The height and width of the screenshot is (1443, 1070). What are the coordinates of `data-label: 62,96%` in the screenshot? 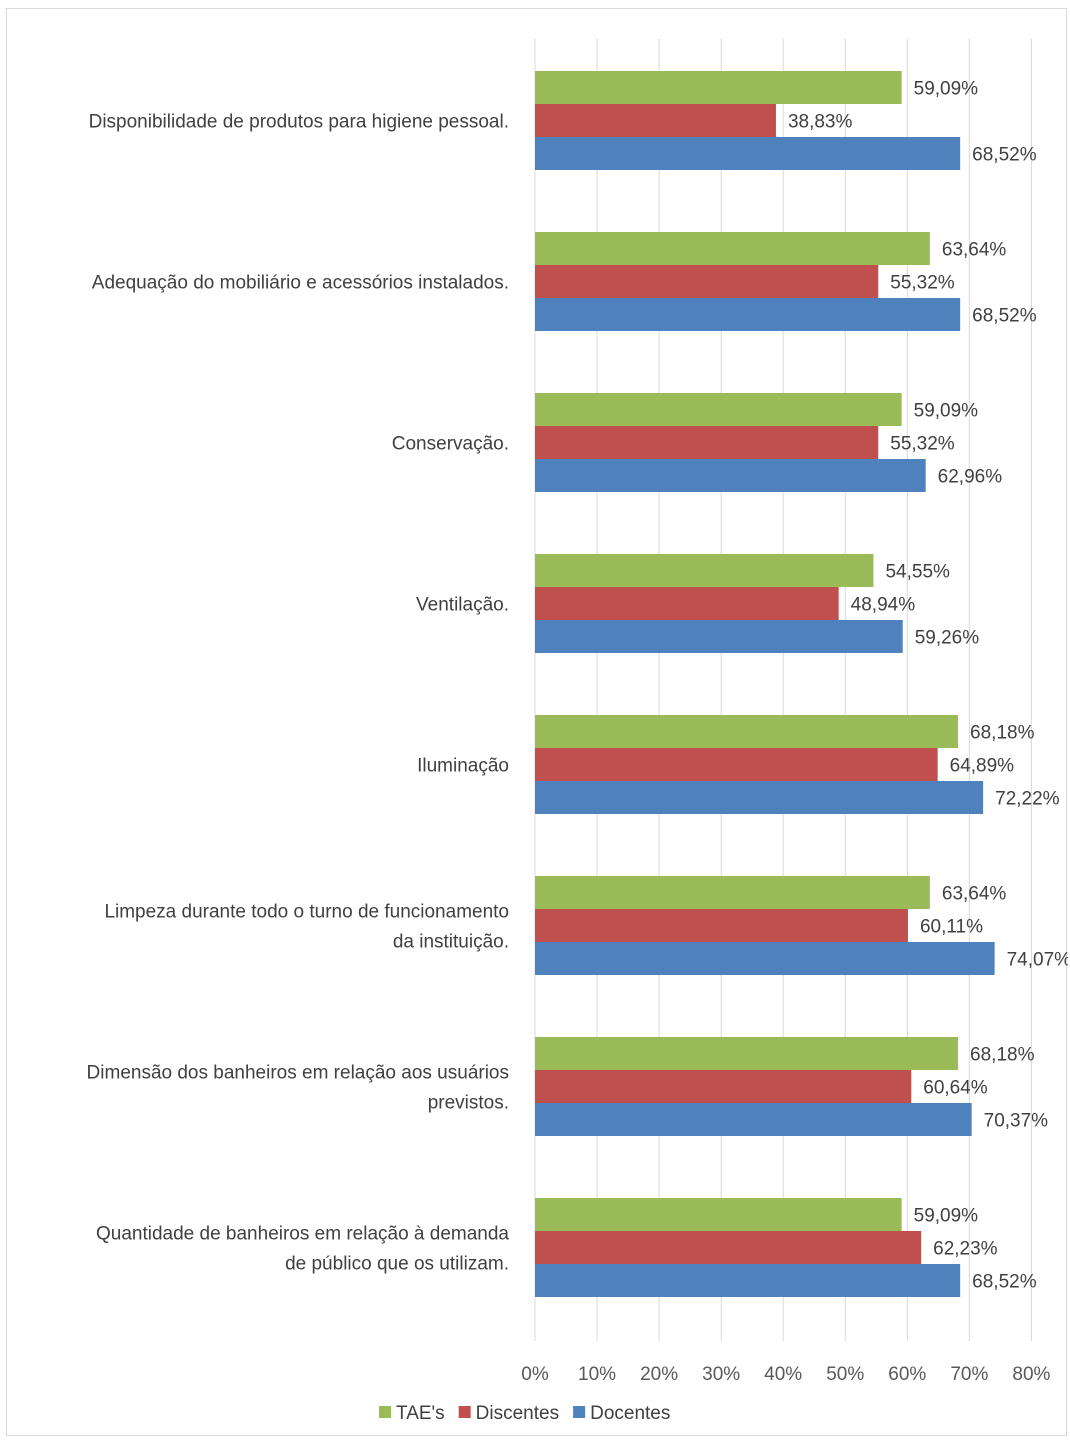 It's located at (970, 477).